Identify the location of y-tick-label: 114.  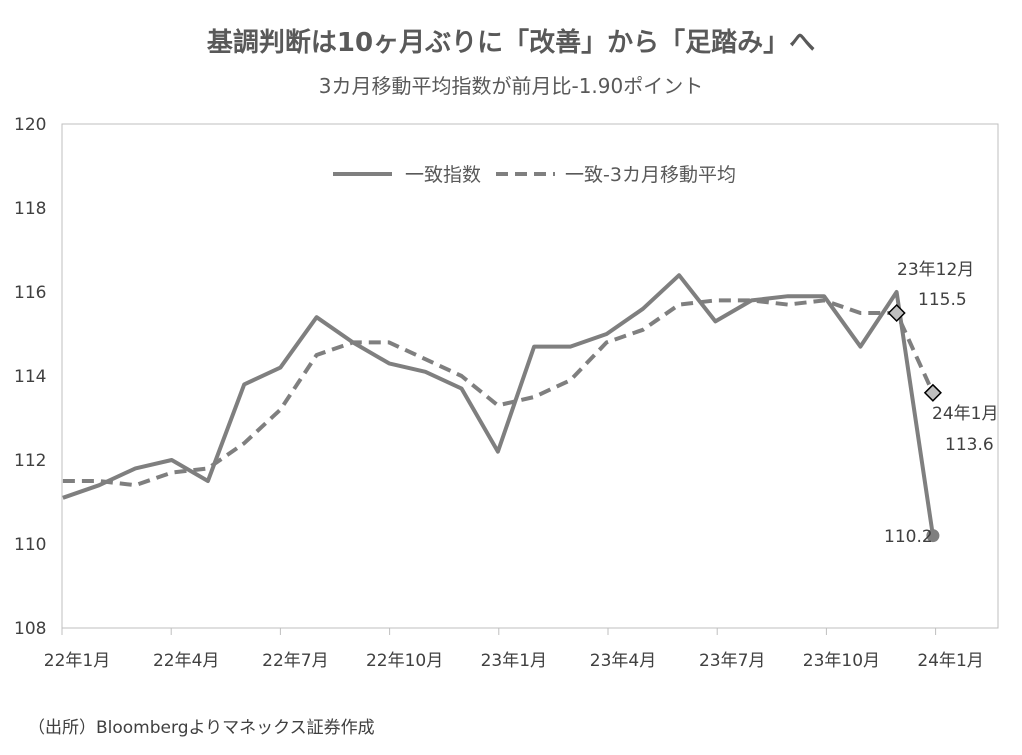
(30, 377).